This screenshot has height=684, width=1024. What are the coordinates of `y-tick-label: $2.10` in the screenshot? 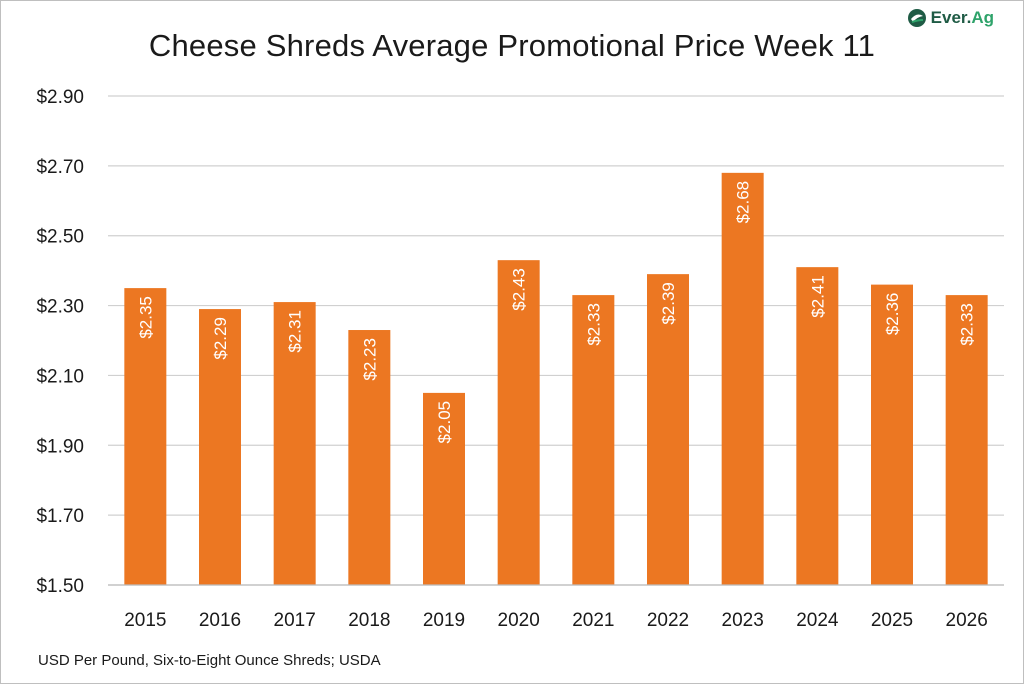 It's located at (60, 376).